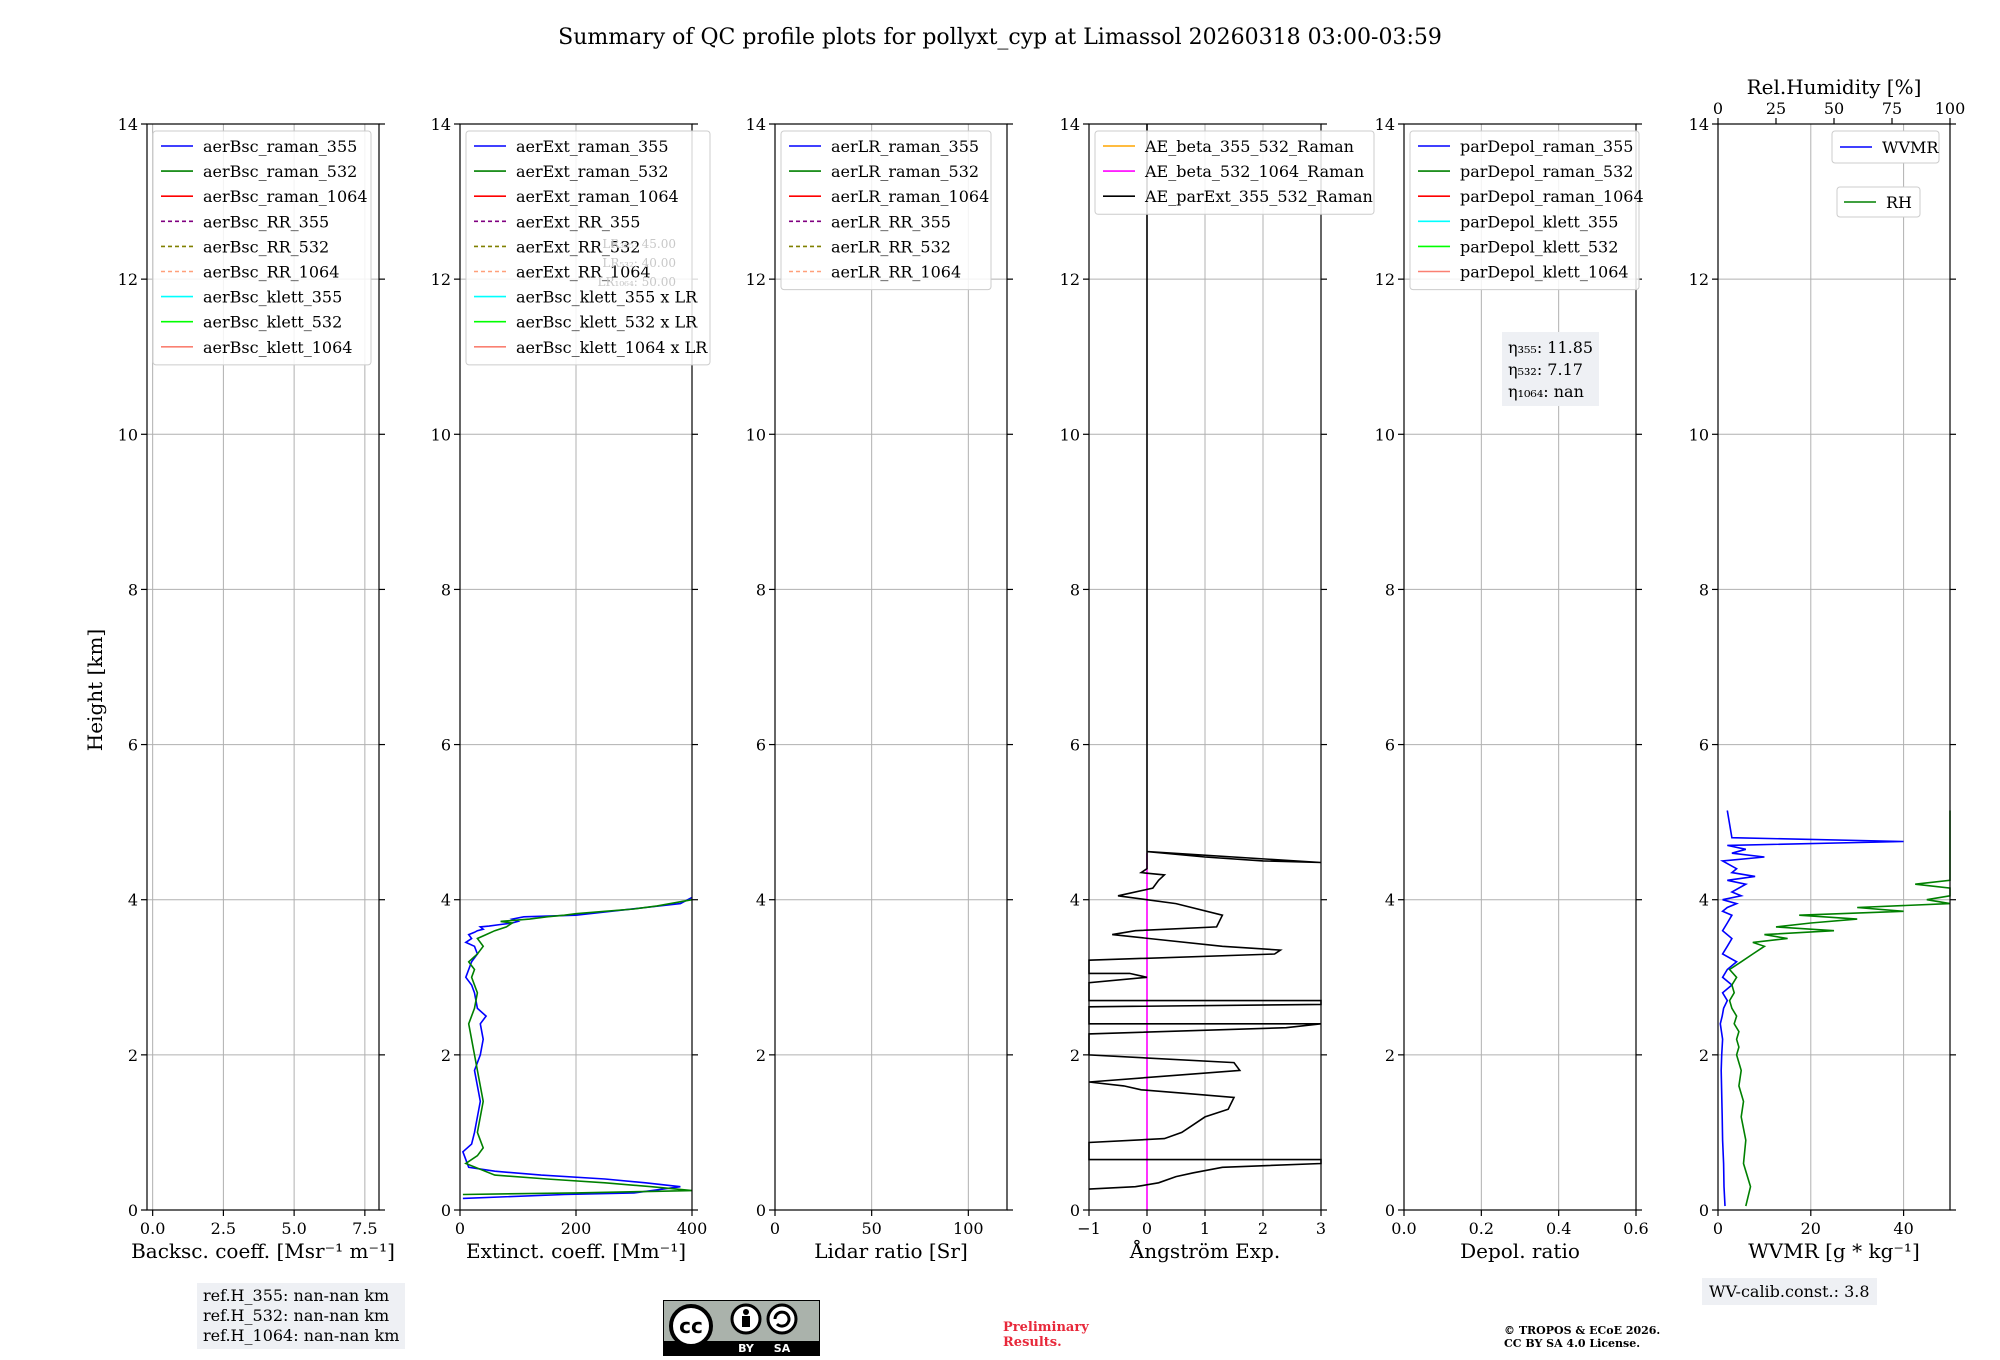  What do you see at coordinates (1903, 1228) in the screenshot?
I see `x-tick-label: 40` at bounding box center [1903, 1228].